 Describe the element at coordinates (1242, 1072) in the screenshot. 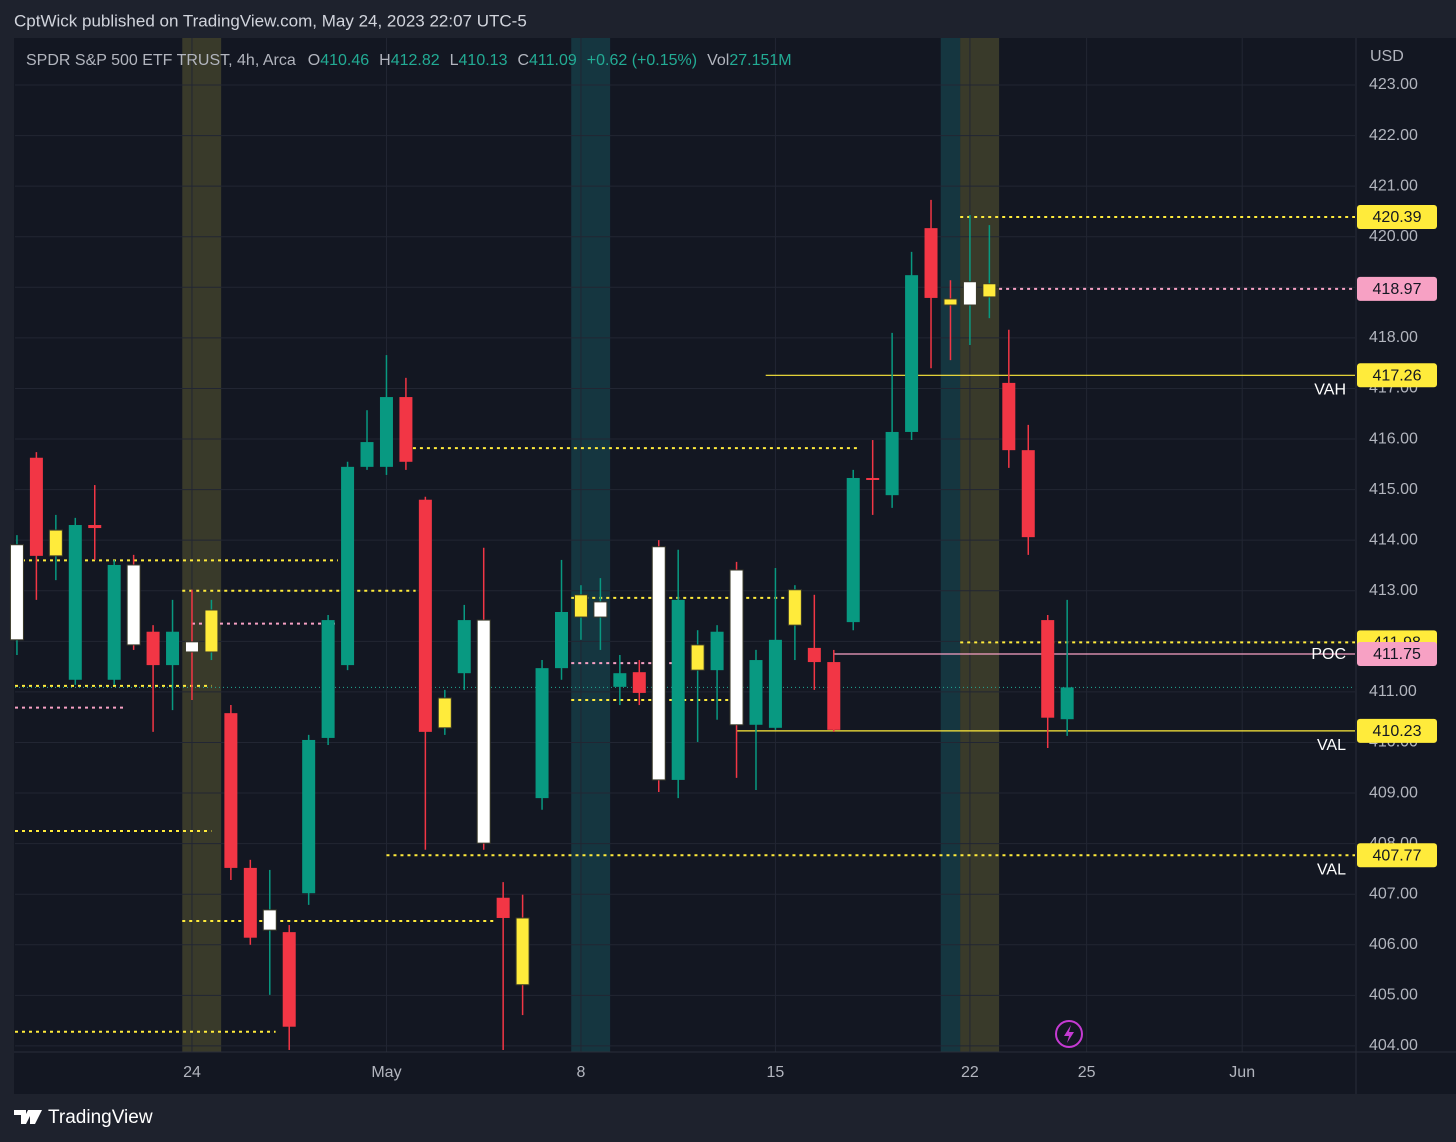

I see `x-tick-label: Jun` at that location.